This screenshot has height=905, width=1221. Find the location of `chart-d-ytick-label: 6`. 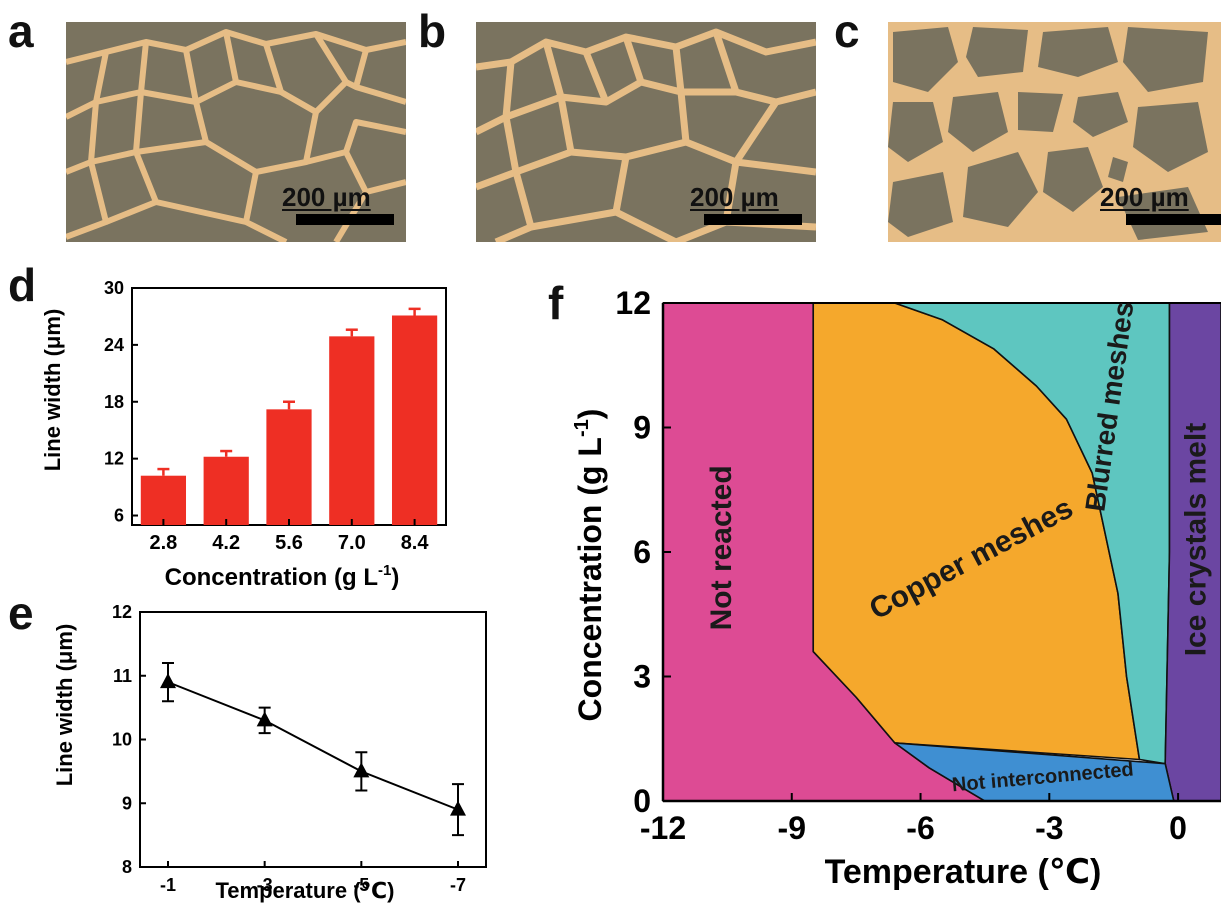

chart-d-ytick-label: 6 is located at coordinates (119, 516).